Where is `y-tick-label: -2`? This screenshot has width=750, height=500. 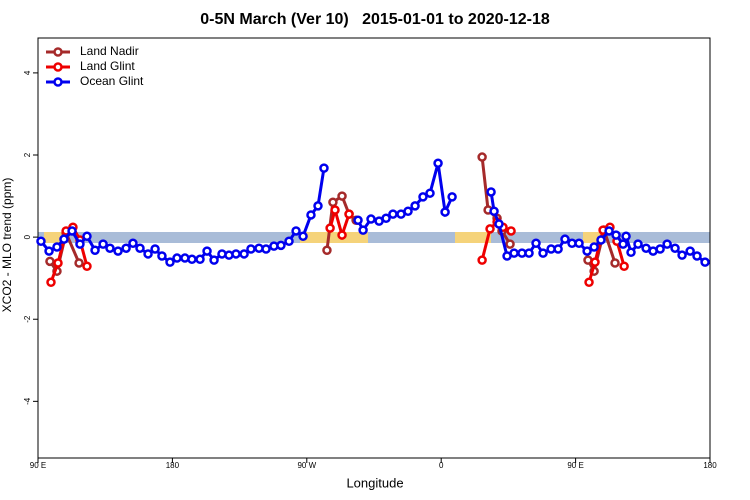 y-tick-label: -2 is located at coordinates (27, 319).